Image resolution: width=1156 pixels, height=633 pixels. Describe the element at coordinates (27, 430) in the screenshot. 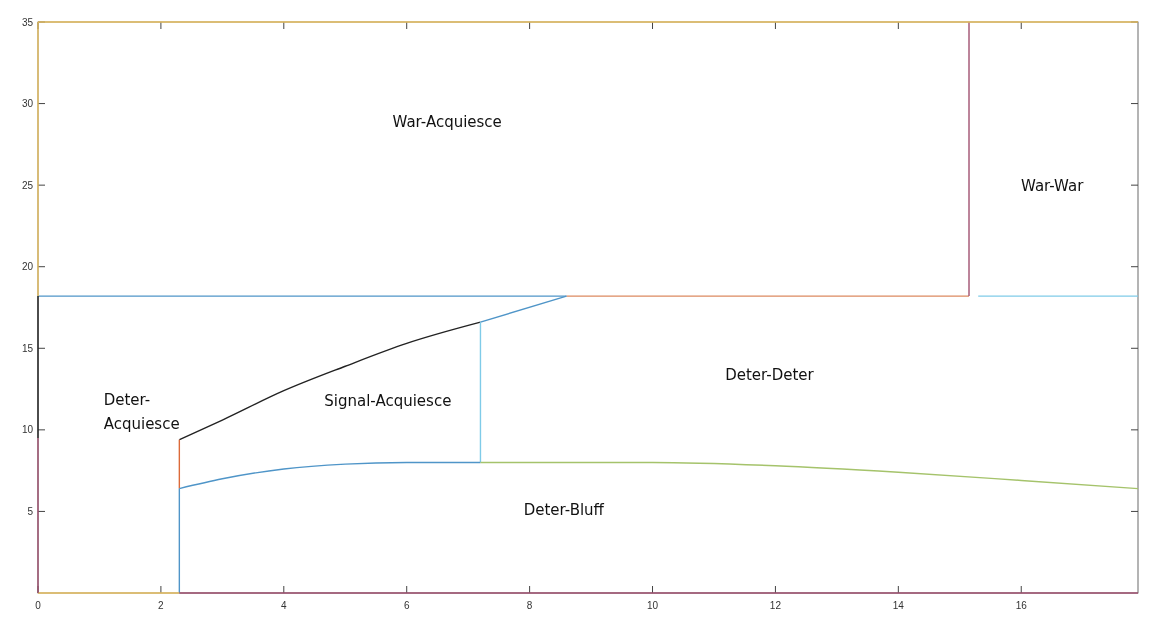

I see `y-tick-label: 10` at that location.